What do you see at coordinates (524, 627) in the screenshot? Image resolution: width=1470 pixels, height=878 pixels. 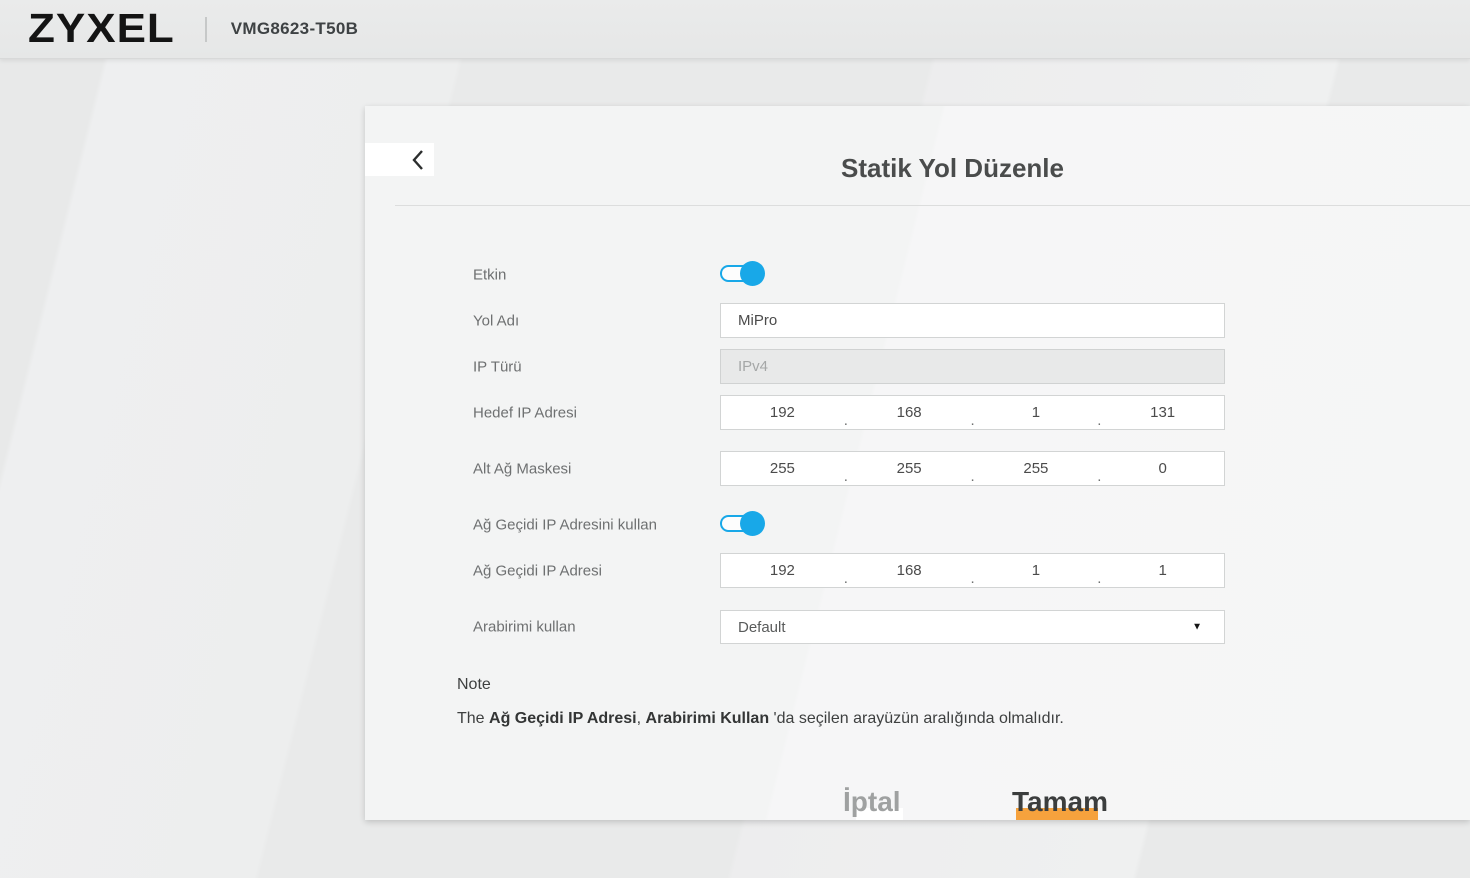 I see `interface-label: Arabirimi kullan` at bounding box center [524, 627].